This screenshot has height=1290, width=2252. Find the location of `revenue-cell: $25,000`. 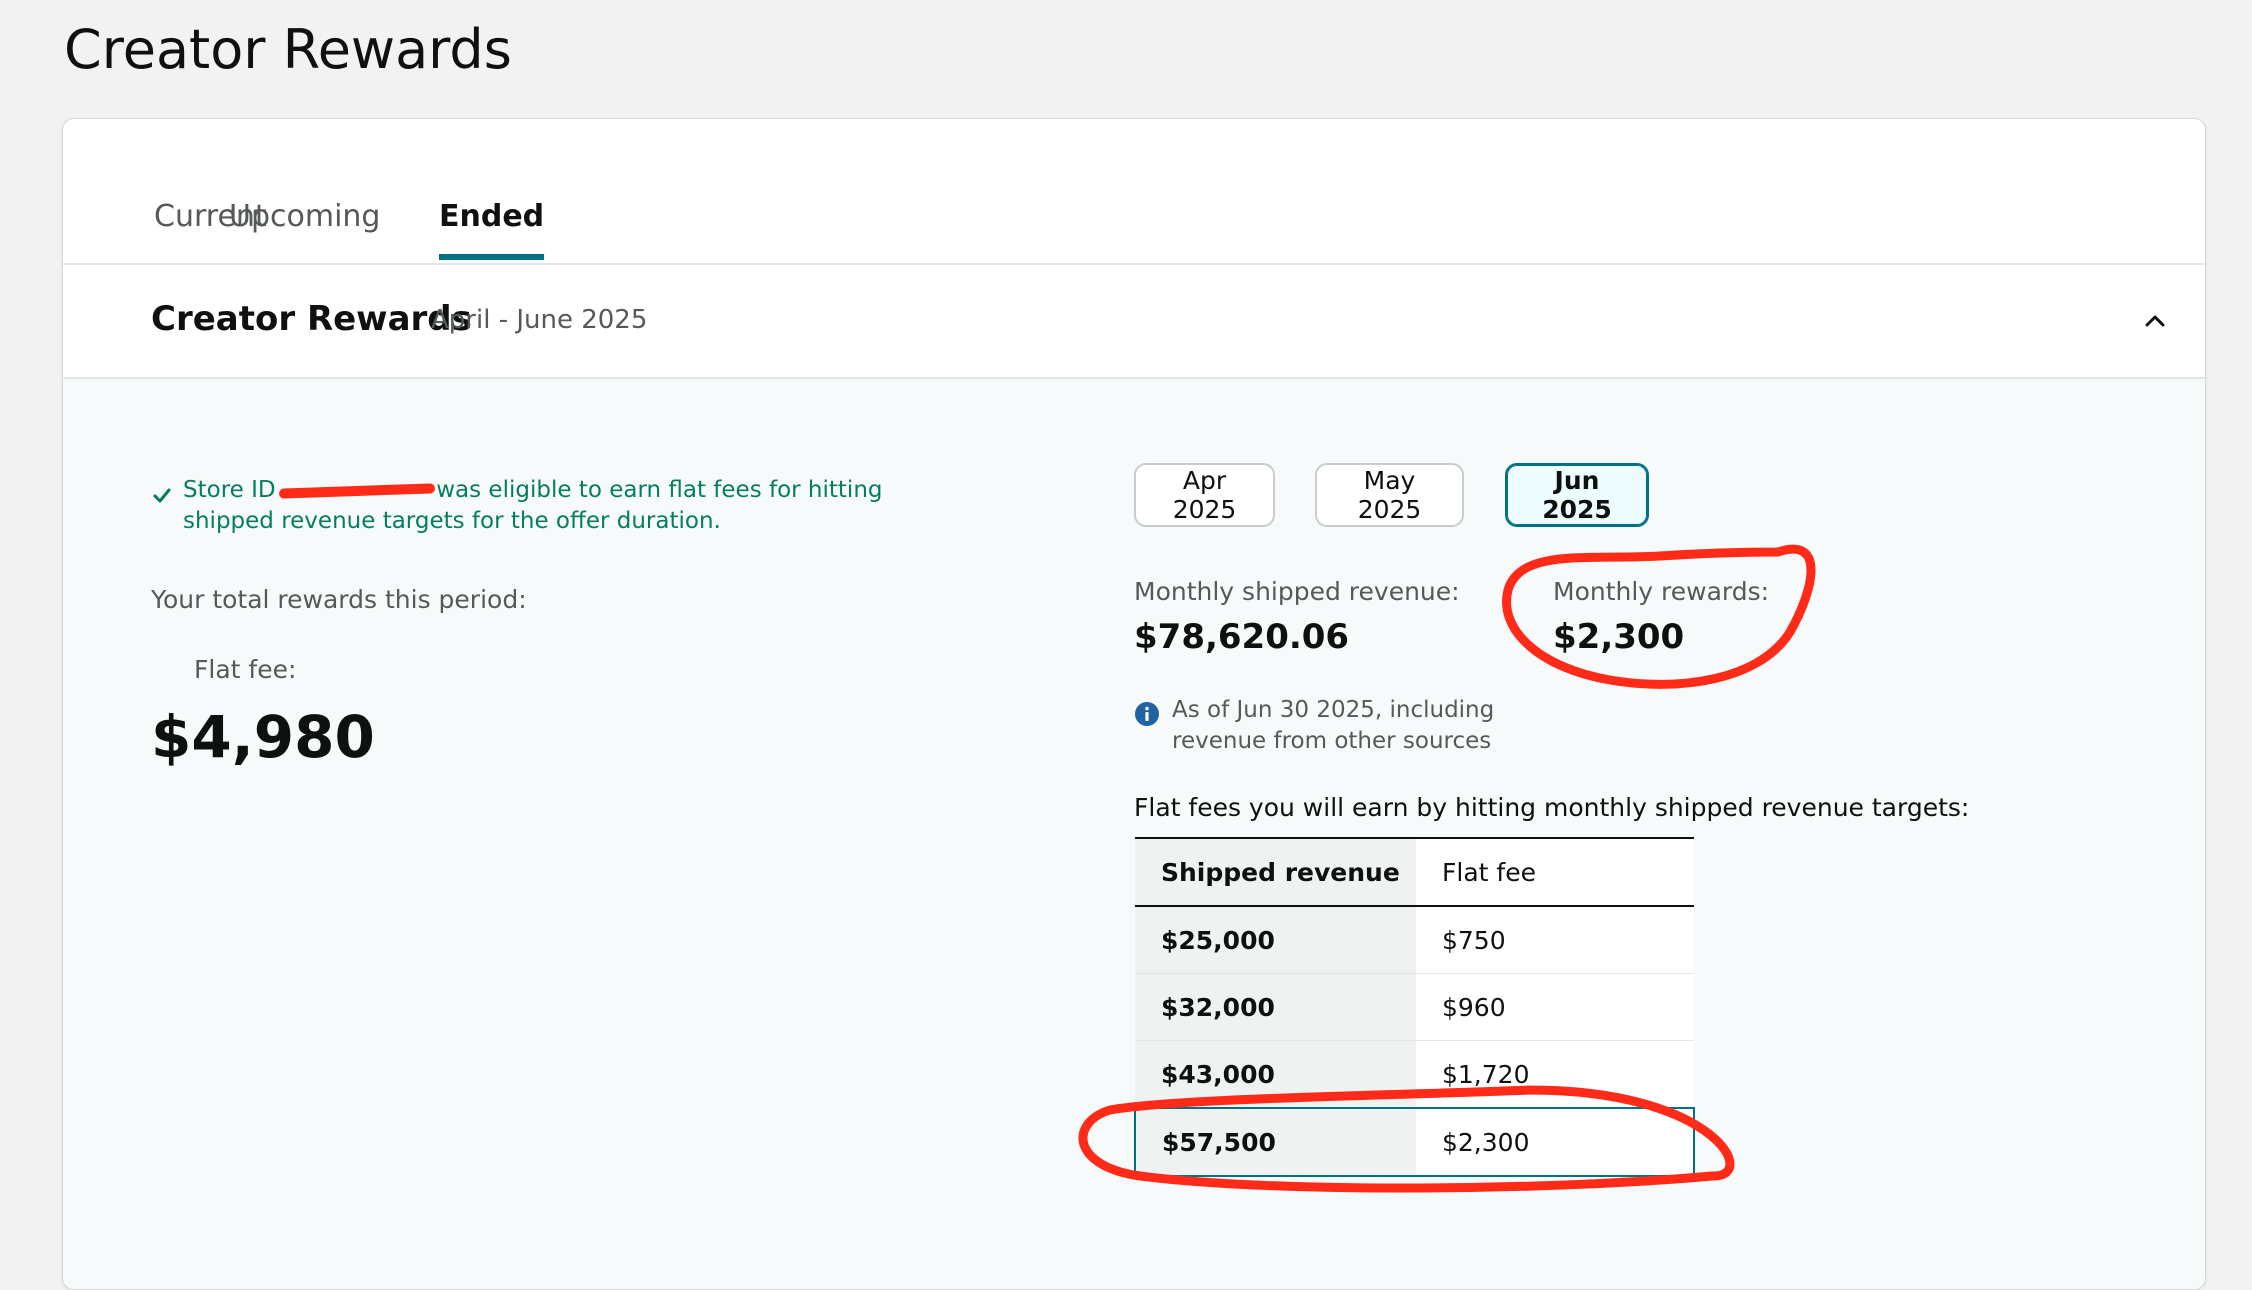

revenue-cell: $25,000 is located at coordinates (1275, 940).